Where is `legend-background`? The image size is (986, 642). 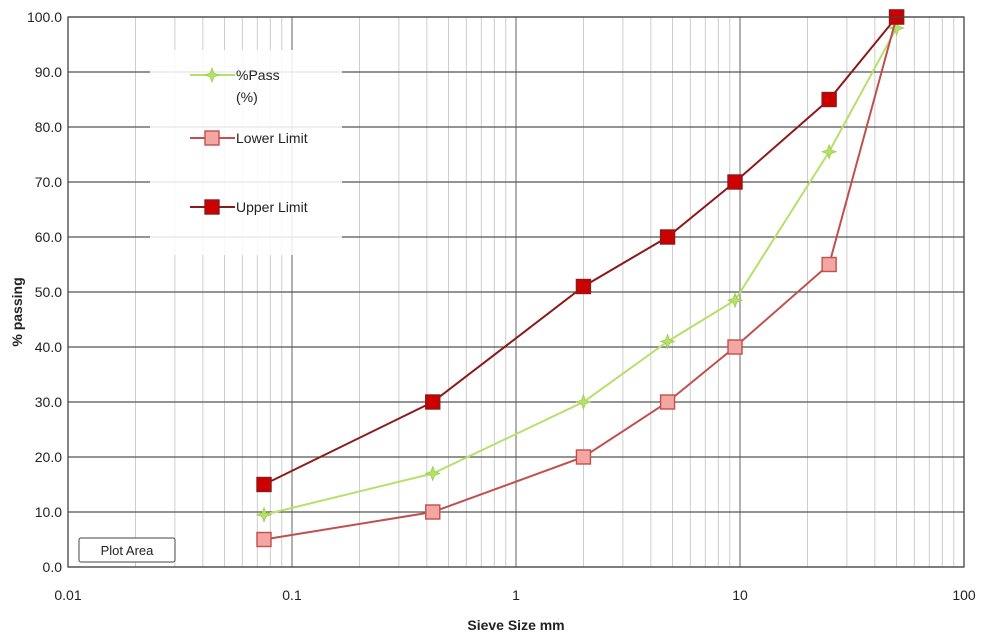
legend-background is located at coordinates (246, 152).